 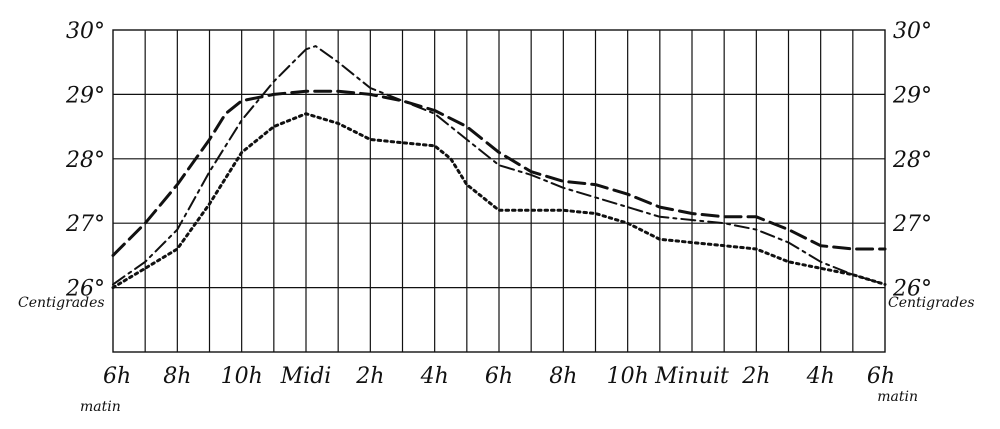 I want to click on x-tick-label: Minuit, so click(x=691, y=376).